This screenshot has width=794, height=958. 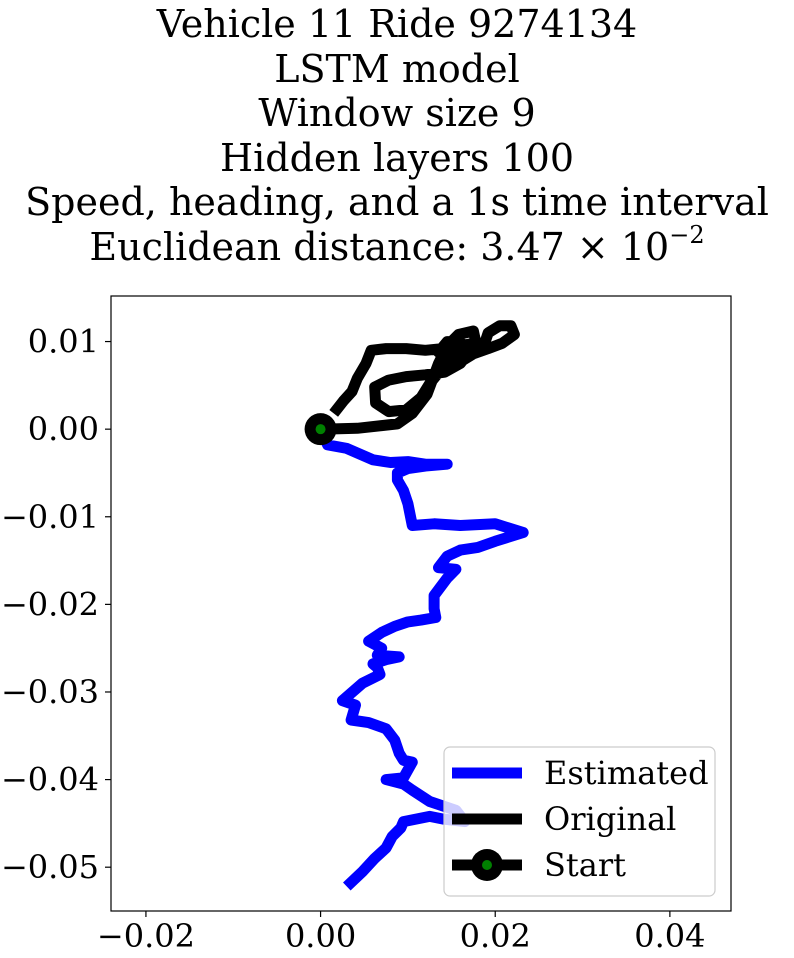 I want to click on distance-exponent: −2, so click(x=687, y=234).